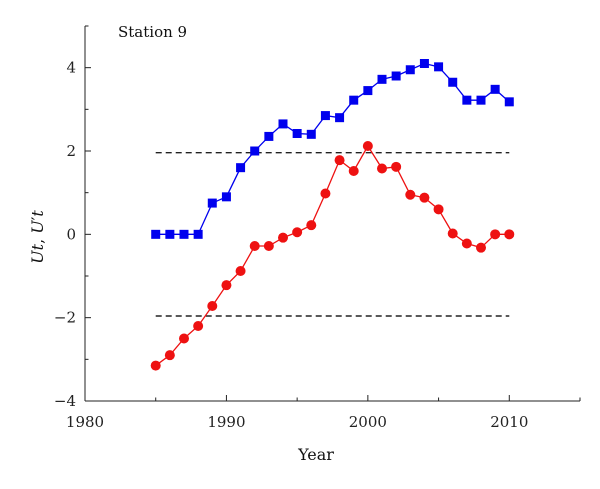  I want to click on x-tick-label: 1980, so click(85, 422).